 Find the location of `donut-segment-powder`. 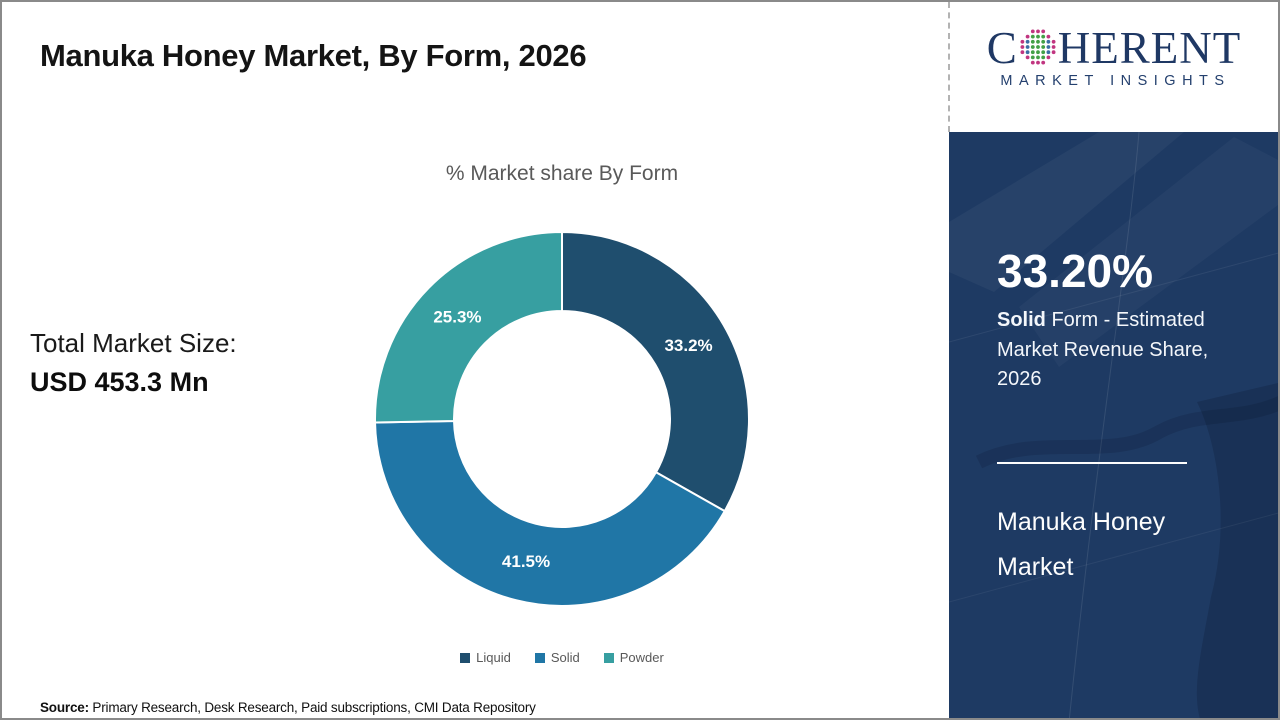

donut-segment-powder is located at coordinates (468, 327).